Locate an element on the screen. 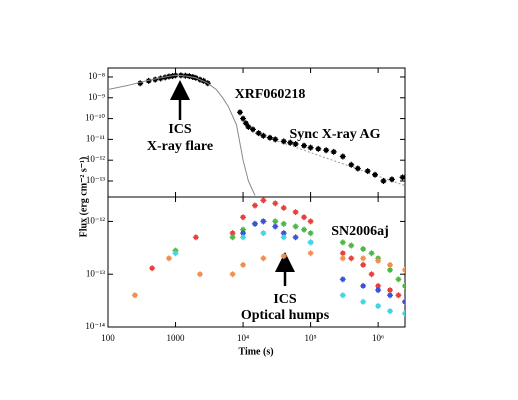 The image size is (518, 400). x-tick-label: 1000 is located at coordinates (176, 338).